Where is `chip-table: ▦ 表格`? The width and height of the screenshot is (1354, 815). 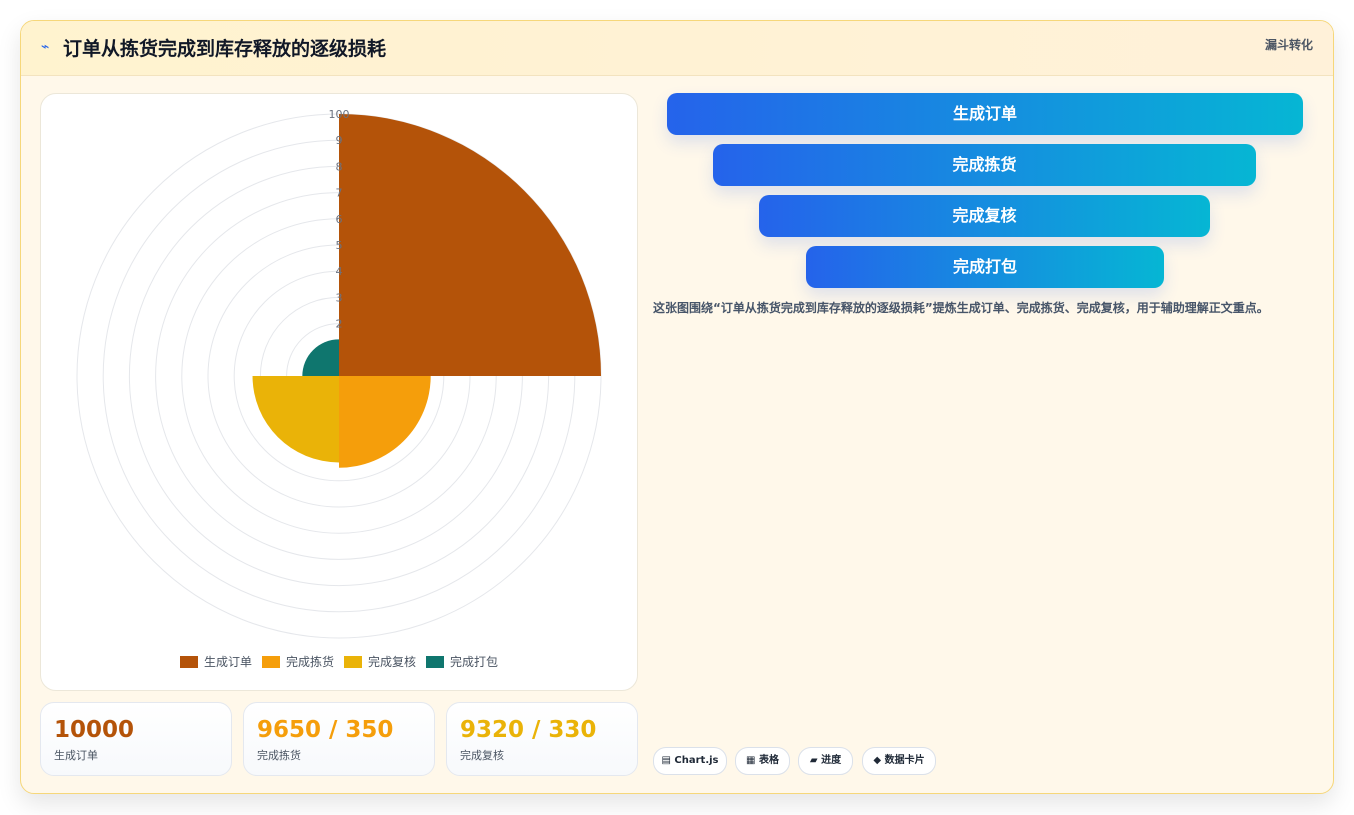 chip-table: ▦ 表格 is located at coordinates (762, 761).